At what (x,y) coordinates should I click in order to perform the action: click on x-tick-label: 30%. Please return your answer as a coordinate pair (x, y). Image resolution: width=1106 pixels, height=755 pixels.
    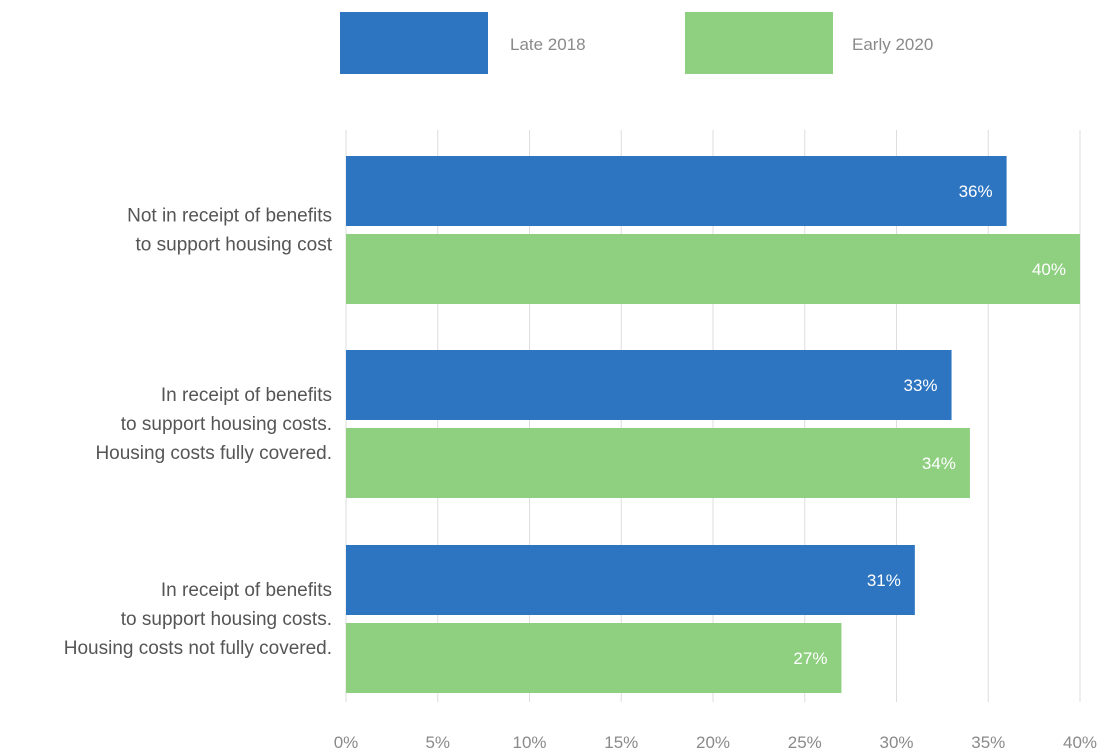
    Looking at the image, I should click on (896, 742).